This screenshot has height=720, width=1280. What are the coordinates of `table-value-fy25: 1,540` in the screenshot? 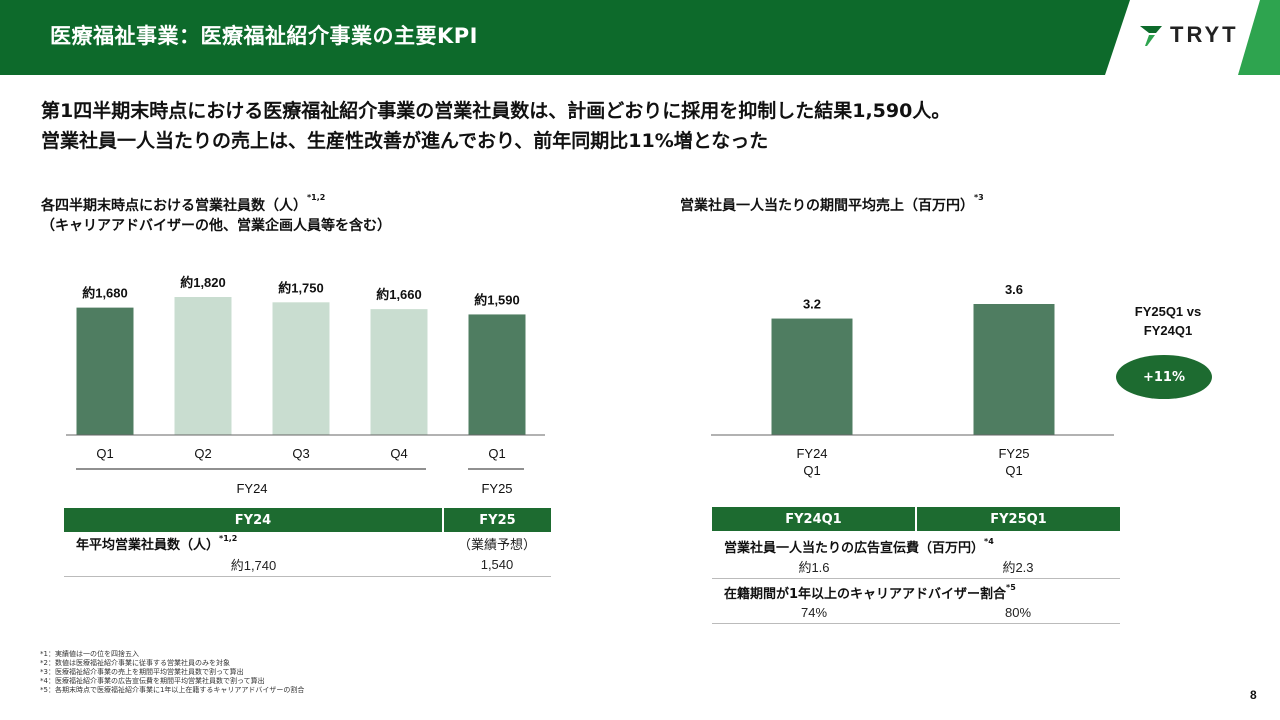 It's located at (497, 565).